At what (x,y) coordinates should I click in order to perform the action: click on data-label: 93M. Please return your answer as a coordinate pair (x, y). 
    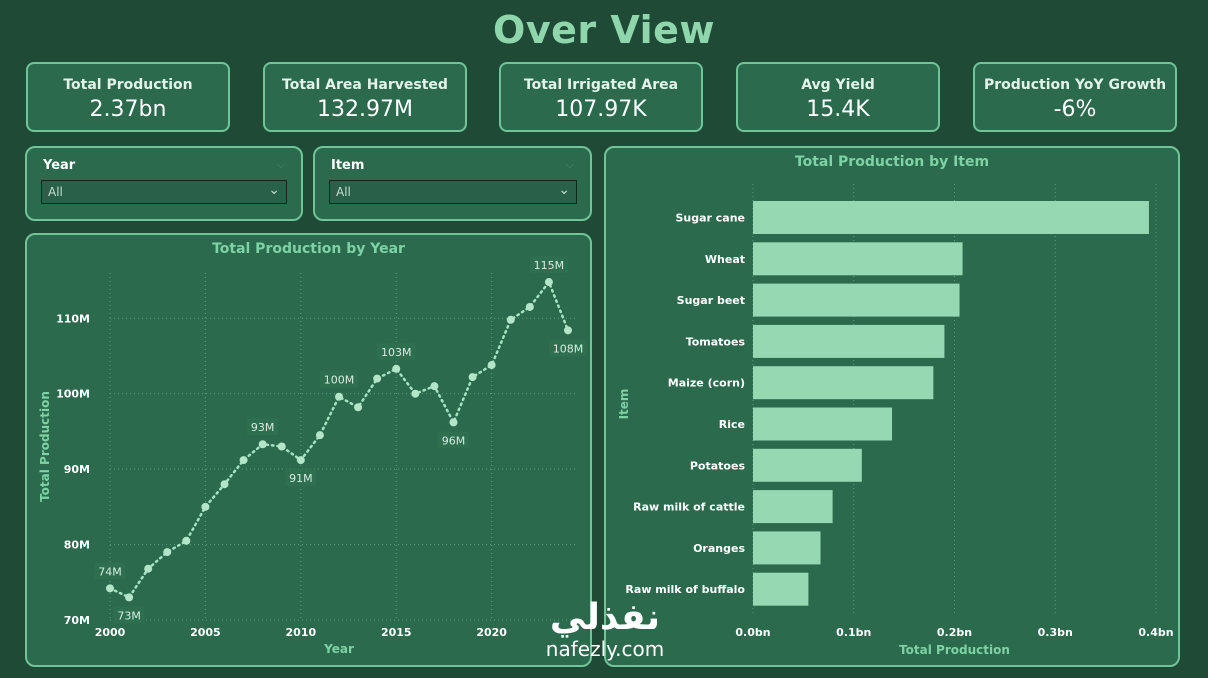
    Looking at the image, I should click on (263, 427).